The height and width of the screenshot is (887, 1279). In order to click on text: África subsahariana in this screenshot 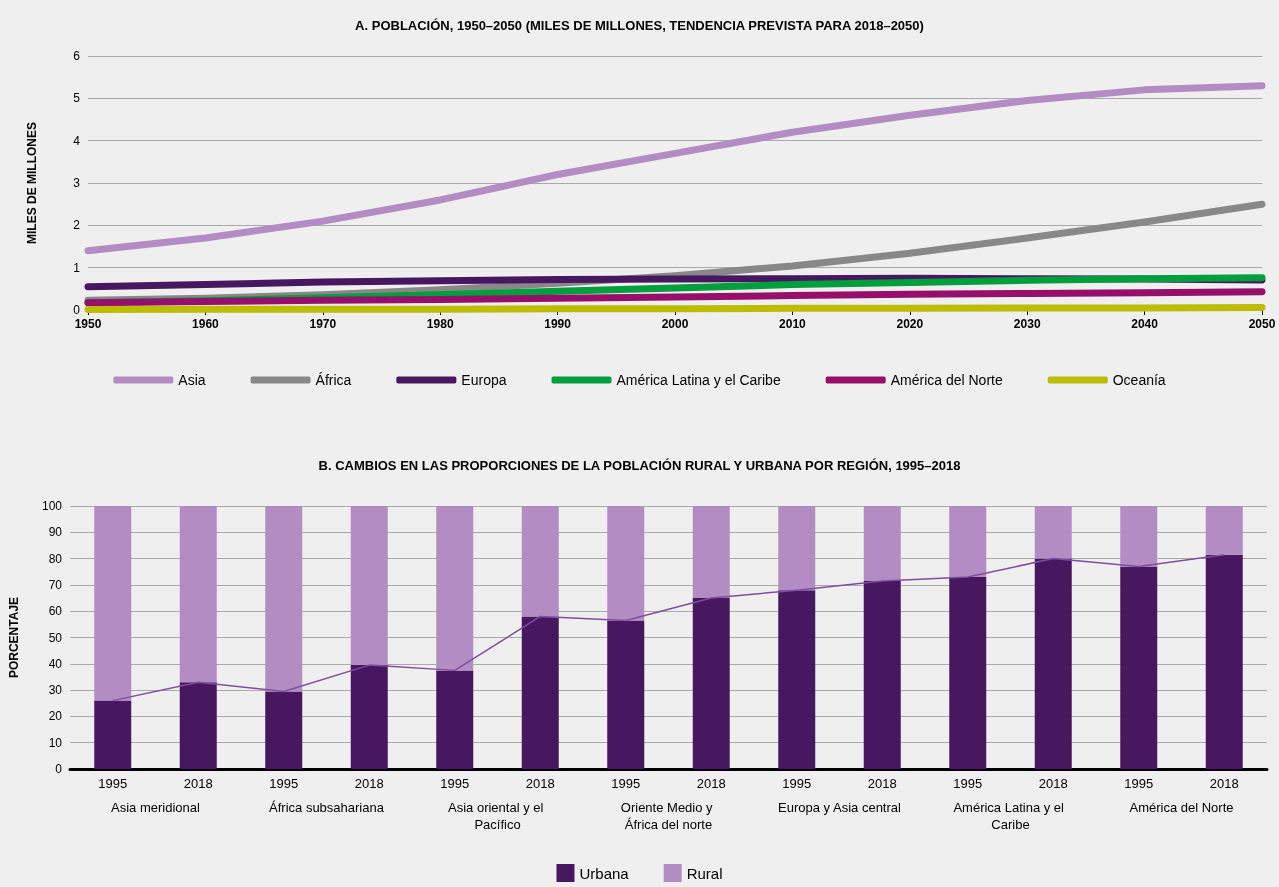, I will do `click(327, 807)`.